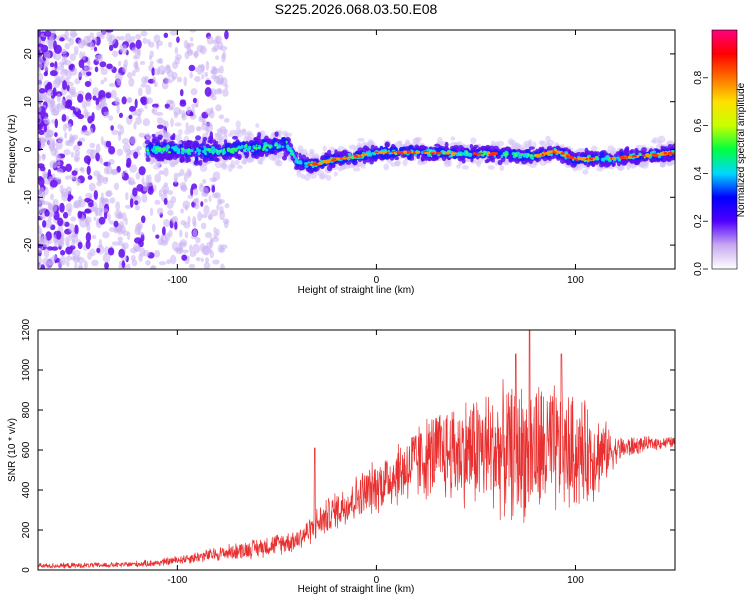 The image size is (750, 605). Describe the element at coordinates (26, 369) in the screenshot. I see `snr-y-tick-label: 1000` at that location.